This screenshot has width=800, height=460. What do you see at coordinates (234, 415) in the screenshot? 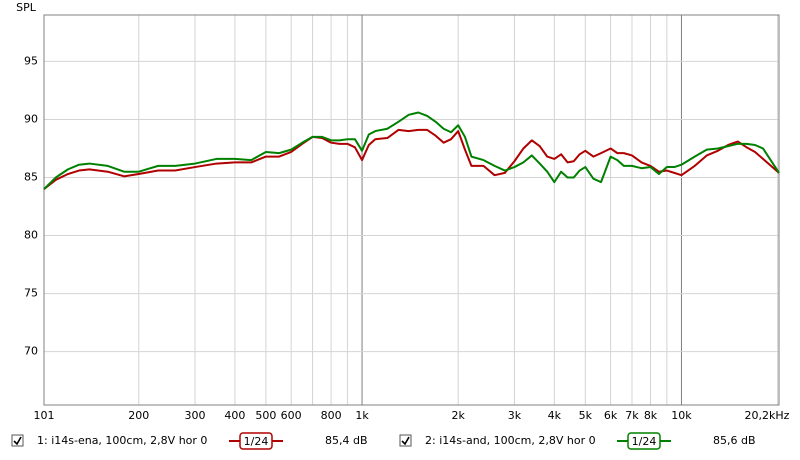
I see `x-tick-label: 400` at bounding box center [234, 415].